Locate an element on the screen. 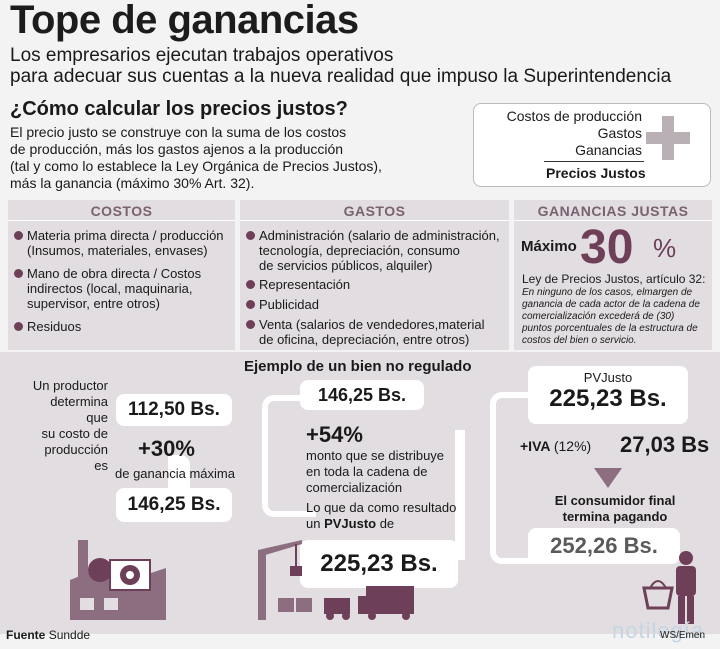  crane-truck-icon is located at coordinates (336, 580).